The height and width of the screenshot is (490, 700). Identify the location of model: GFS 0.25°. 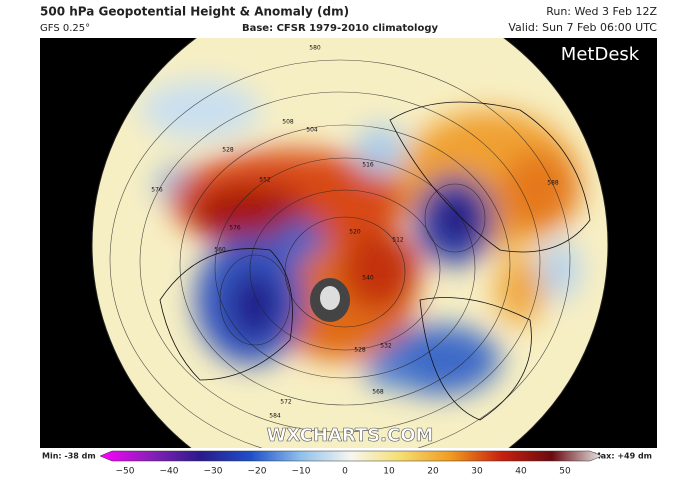
(65, 28).